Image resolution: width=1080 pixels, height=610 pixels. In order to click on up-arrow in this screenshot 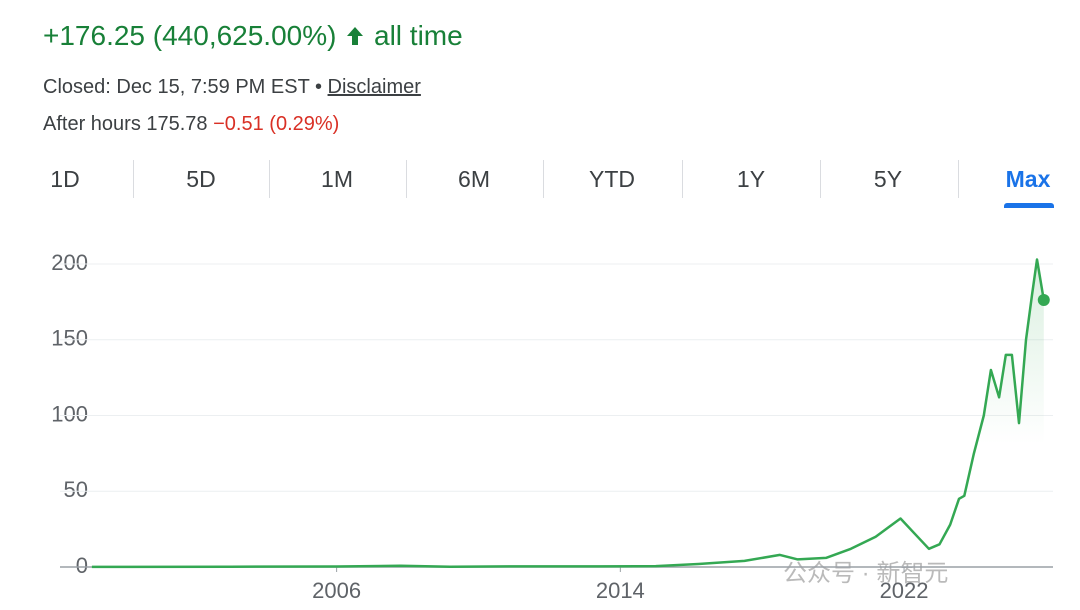, I will do `click(355, 36)`.